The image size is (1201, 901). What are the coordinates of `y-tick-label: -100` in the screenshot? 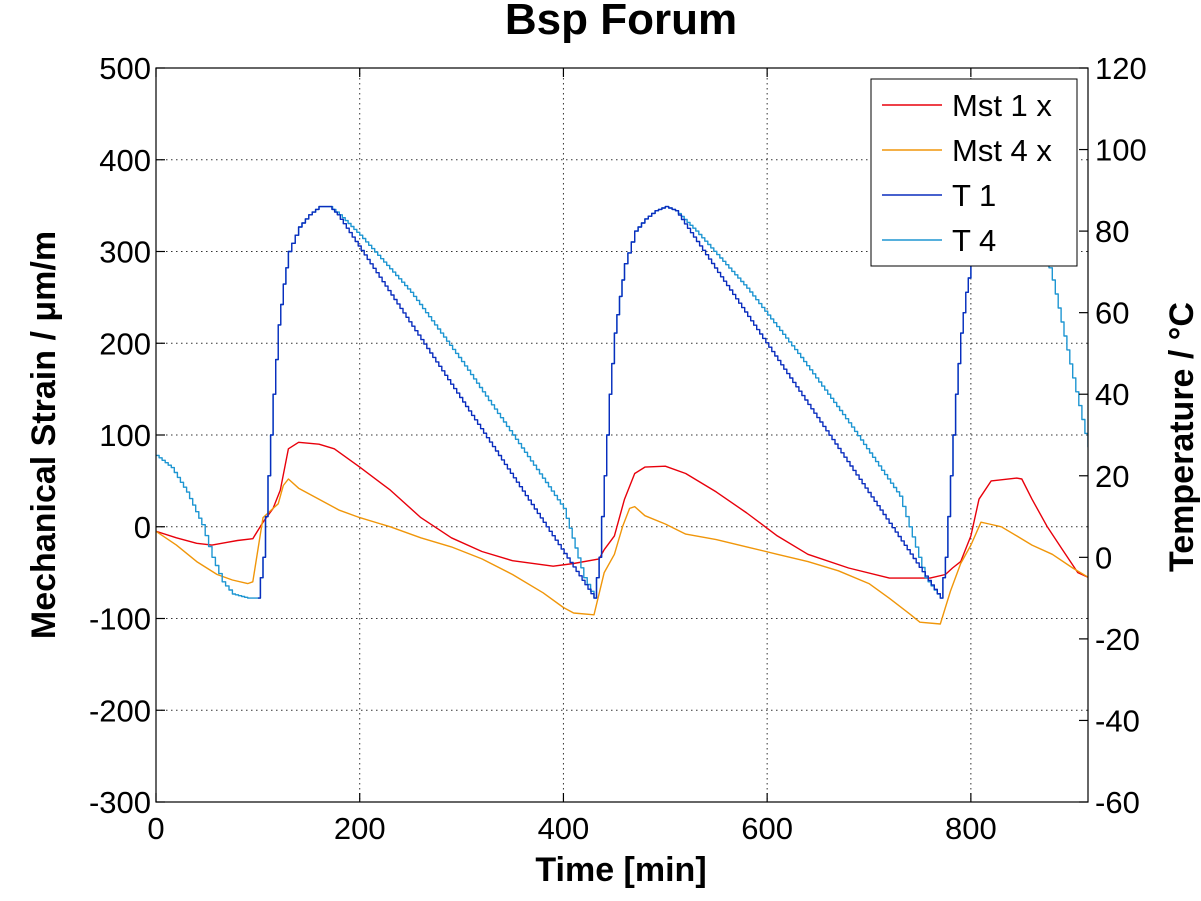 It's located at (120, 619).